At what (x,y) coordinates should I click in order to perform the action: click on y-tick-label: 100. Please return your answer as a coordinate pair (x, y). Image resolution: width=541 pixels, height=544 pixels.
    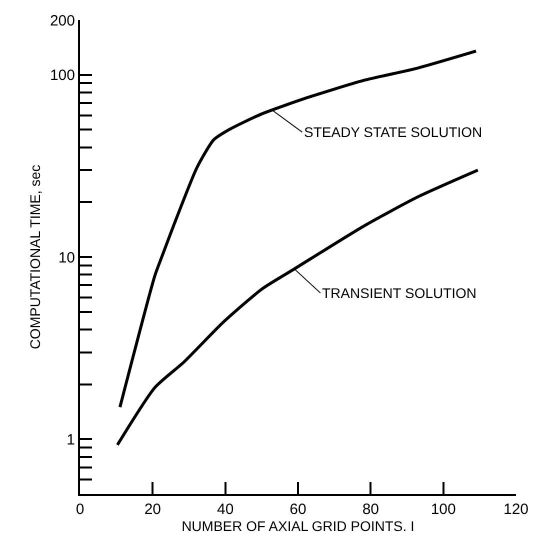
    Looking at the image, I should click on (62, 75).